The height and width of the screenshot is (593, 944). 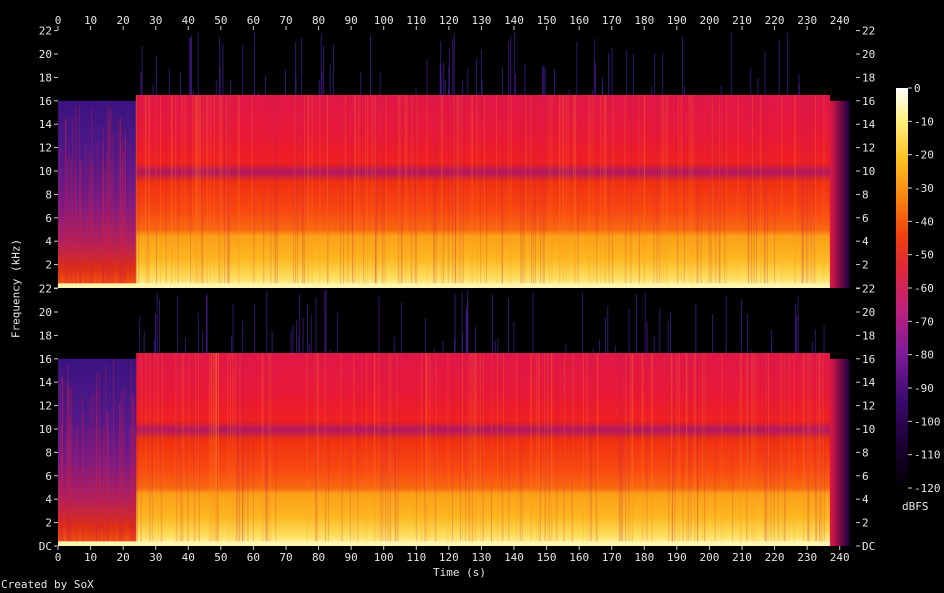 I want to click on colorbar-tick-label: -10, so click(x=924, y=121).